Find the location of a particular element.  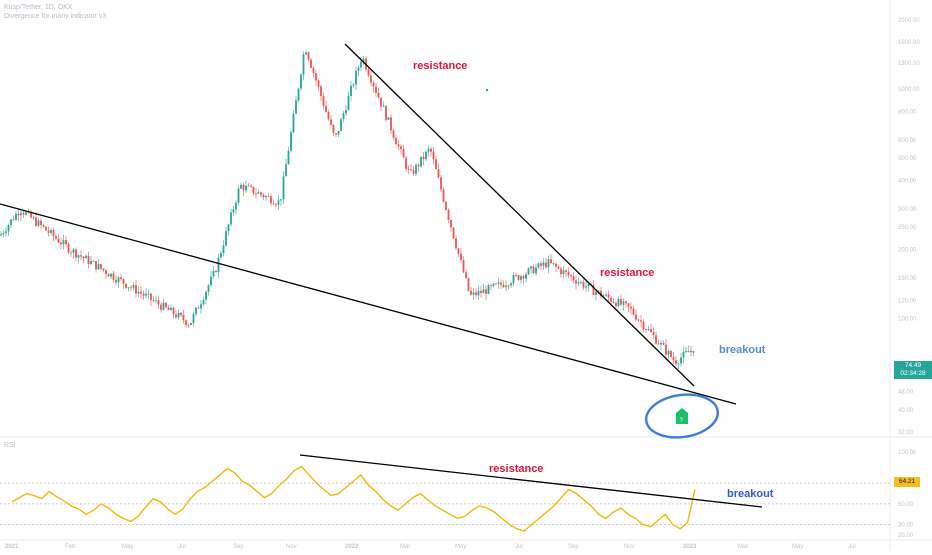

x-tick-label: Jul is located at coordinates (182, 547).